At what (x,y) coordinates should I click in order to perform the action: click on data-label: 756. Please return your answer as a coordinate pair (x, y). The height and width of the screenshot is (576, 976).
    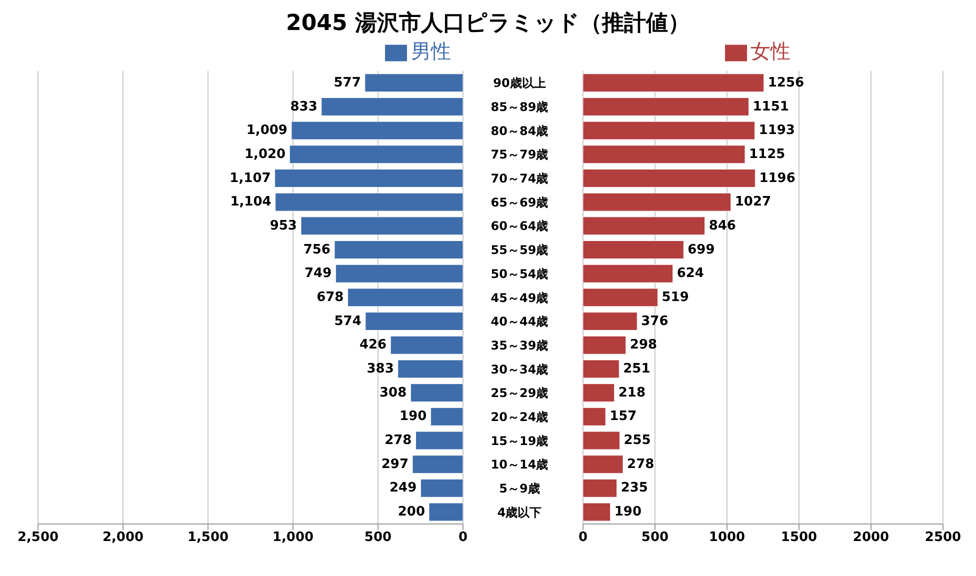
    Looking at the image, I should click on (316, 250).